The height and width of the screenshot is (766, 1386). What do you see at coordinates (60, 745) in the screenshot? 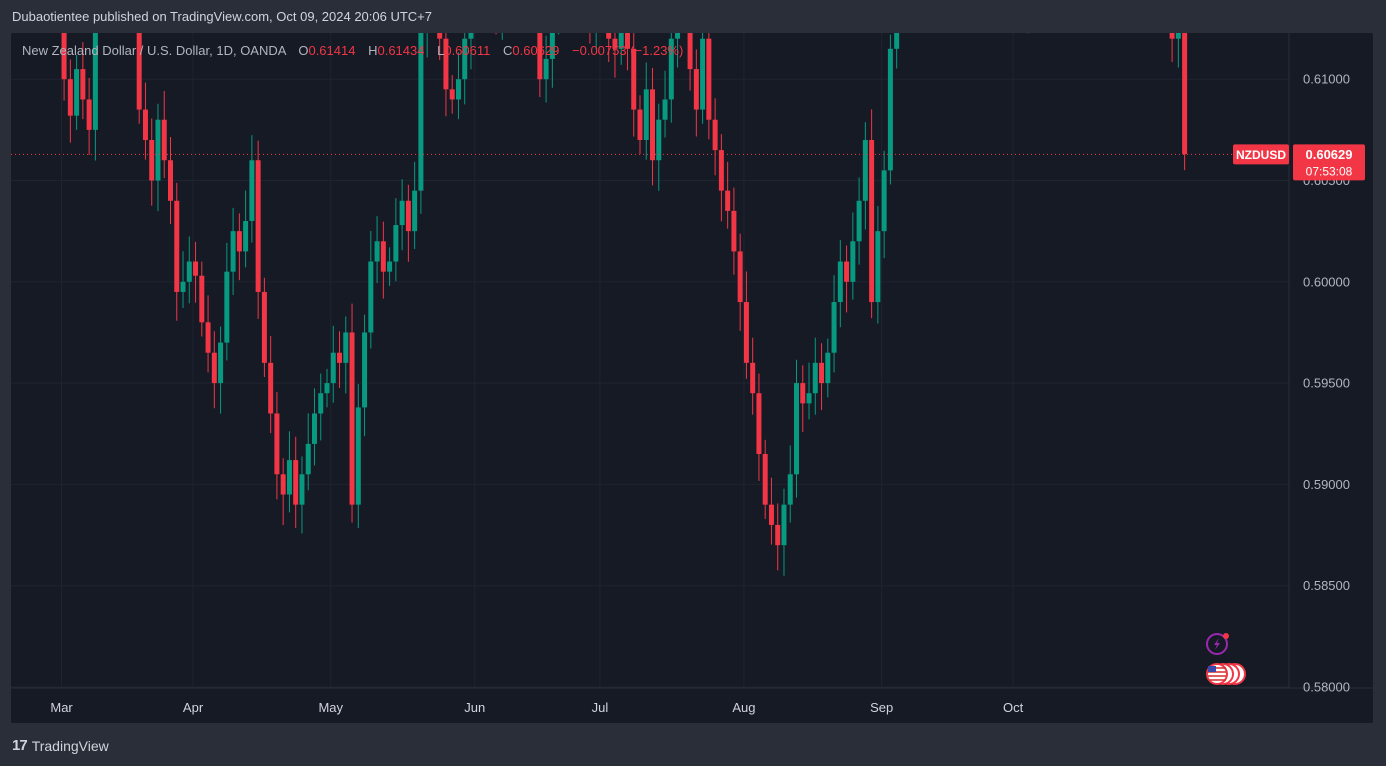
I see `tradingview-logo: 17 TradingView` at bounding box center [60, 745].